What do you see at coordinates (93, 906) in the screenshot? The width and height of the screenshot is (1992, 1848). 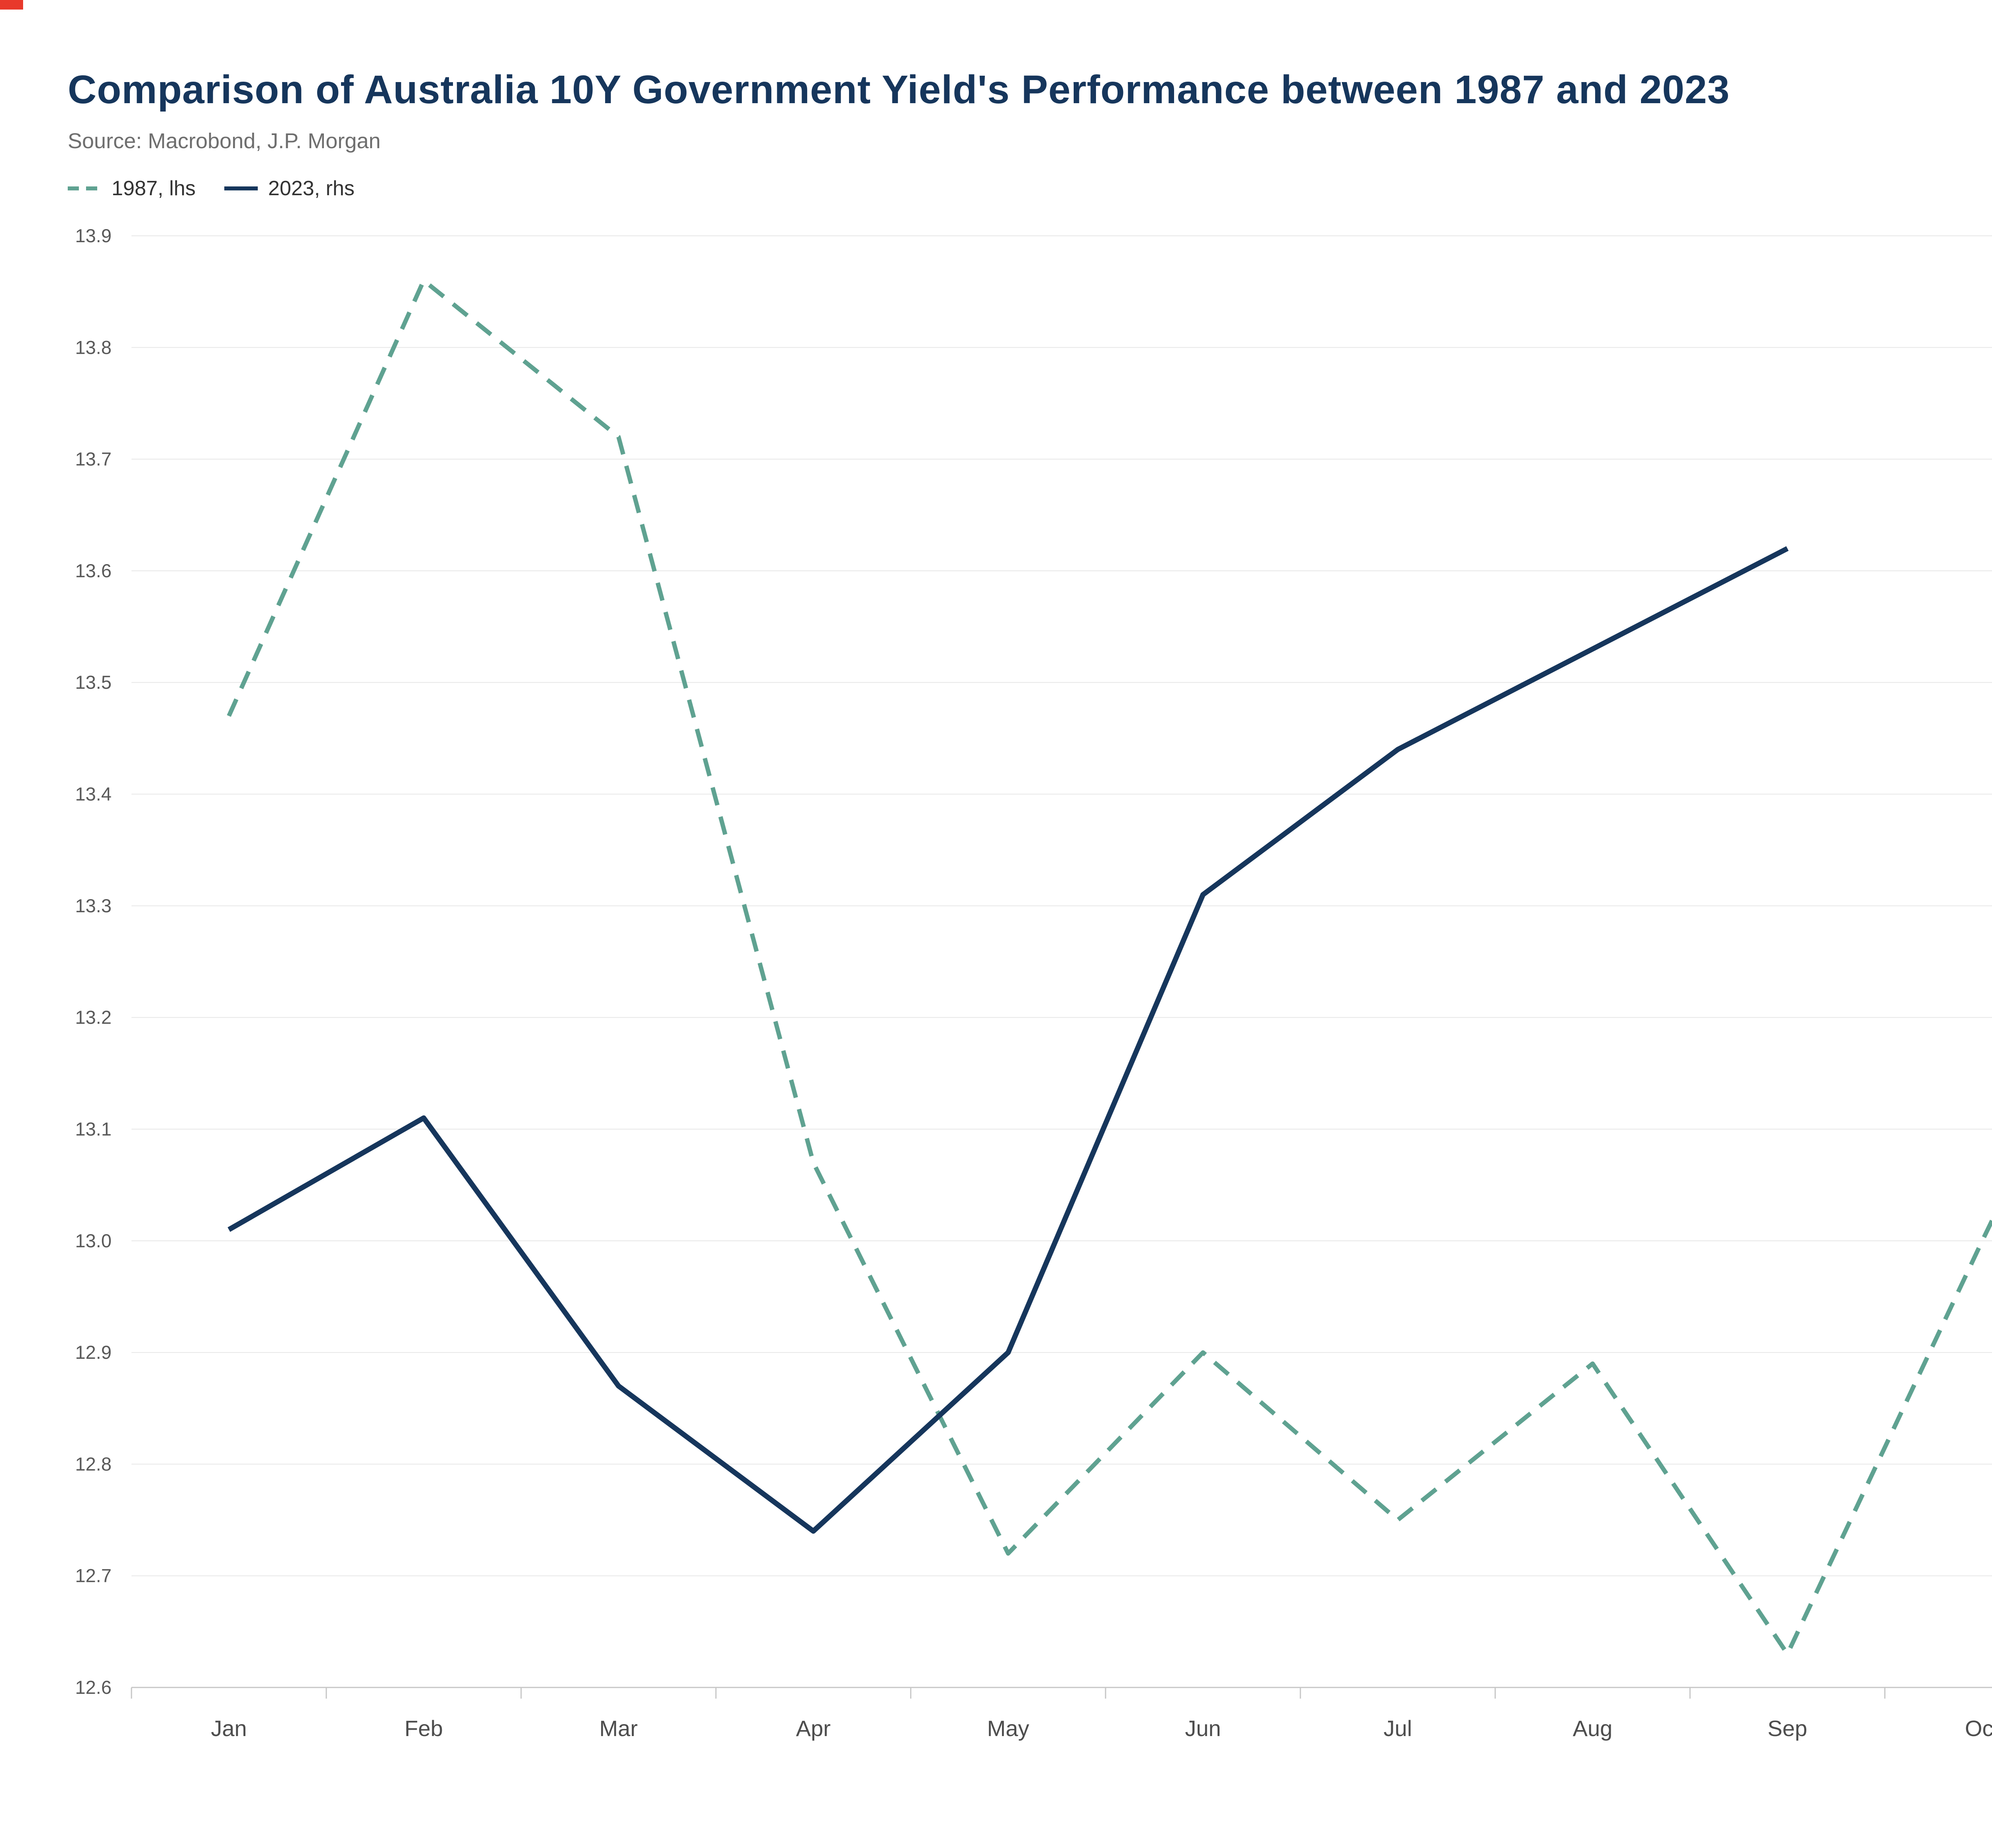 I see `y-axis-tick-left: 13.3` at bounding box center [93, 906].